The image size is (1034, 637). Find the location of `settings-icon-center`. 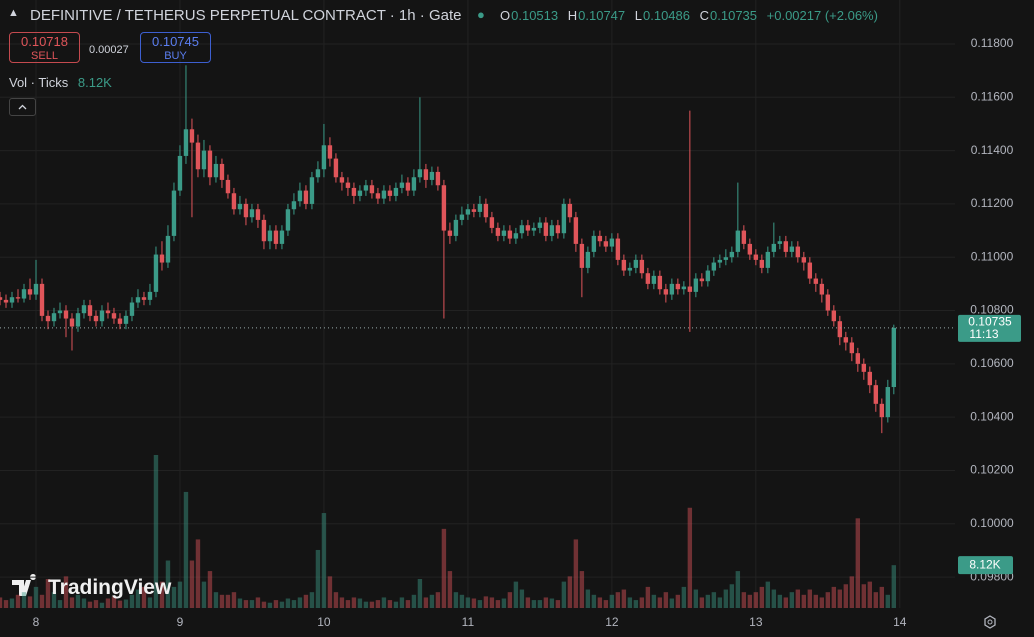

settings-icon-center is located at coordinates (990, 622).